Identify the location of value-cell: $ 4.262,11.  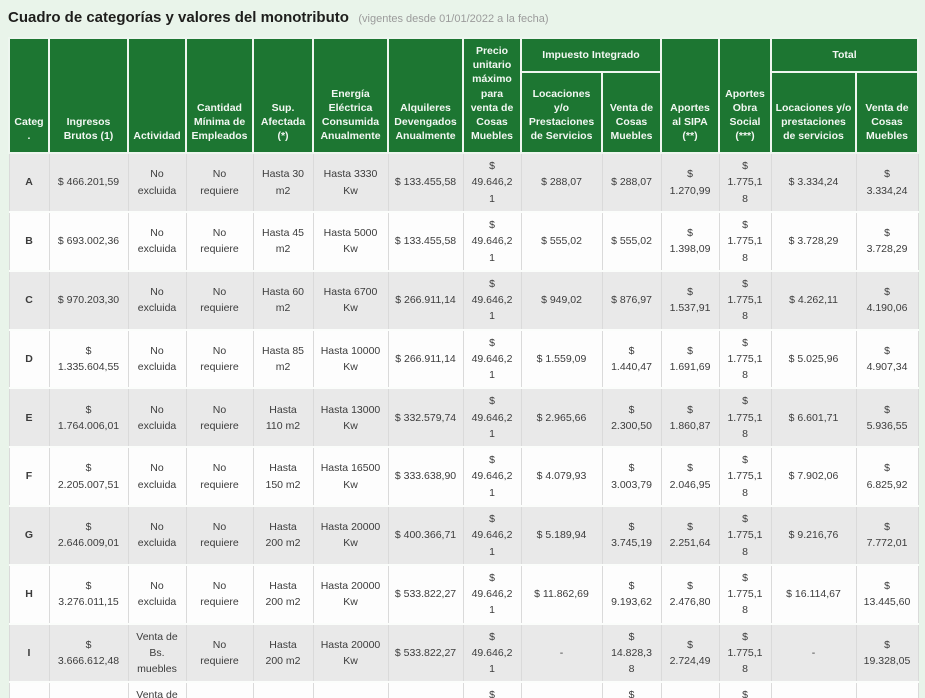
(813, 300).